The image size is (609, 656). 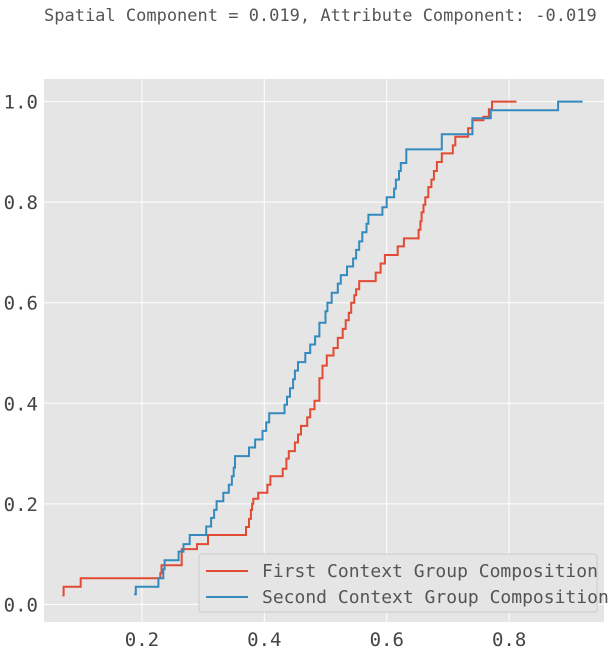 I want to click on legend-label-second-context: Second Context Group Composition, so click(x=435, y=597).